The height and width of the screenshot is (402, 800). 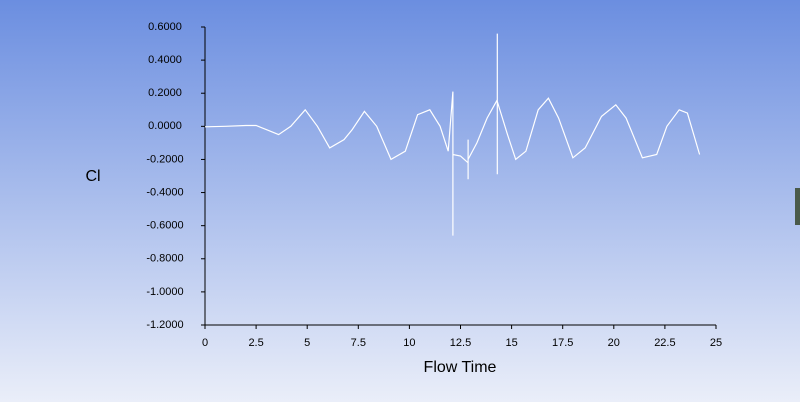 I want to click on x-tick-label: 0, so click(x=205, y=343).